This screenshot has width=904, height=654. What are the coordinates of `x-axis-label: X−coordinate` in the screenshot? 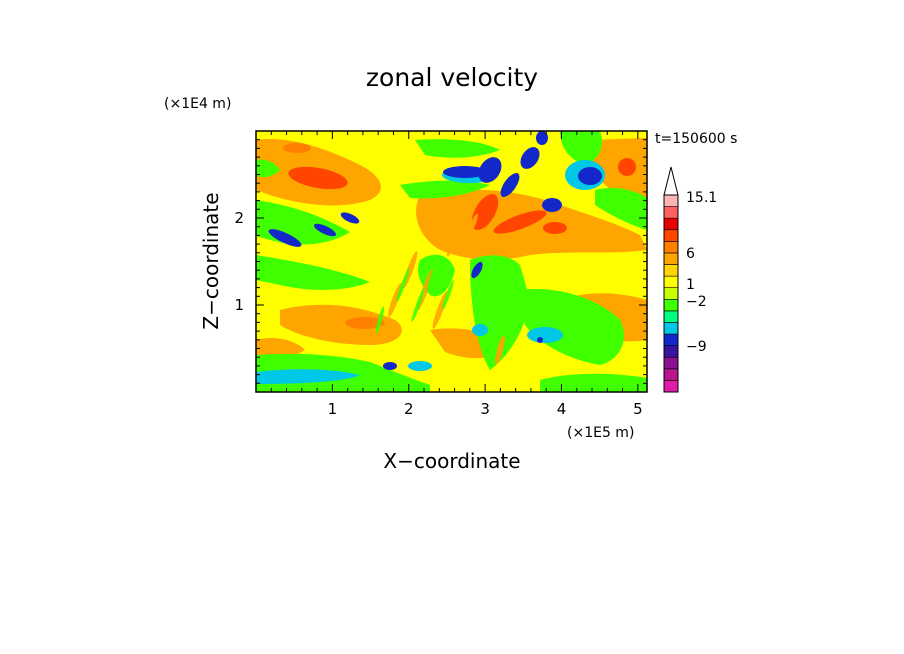 It's located at (451, 461).